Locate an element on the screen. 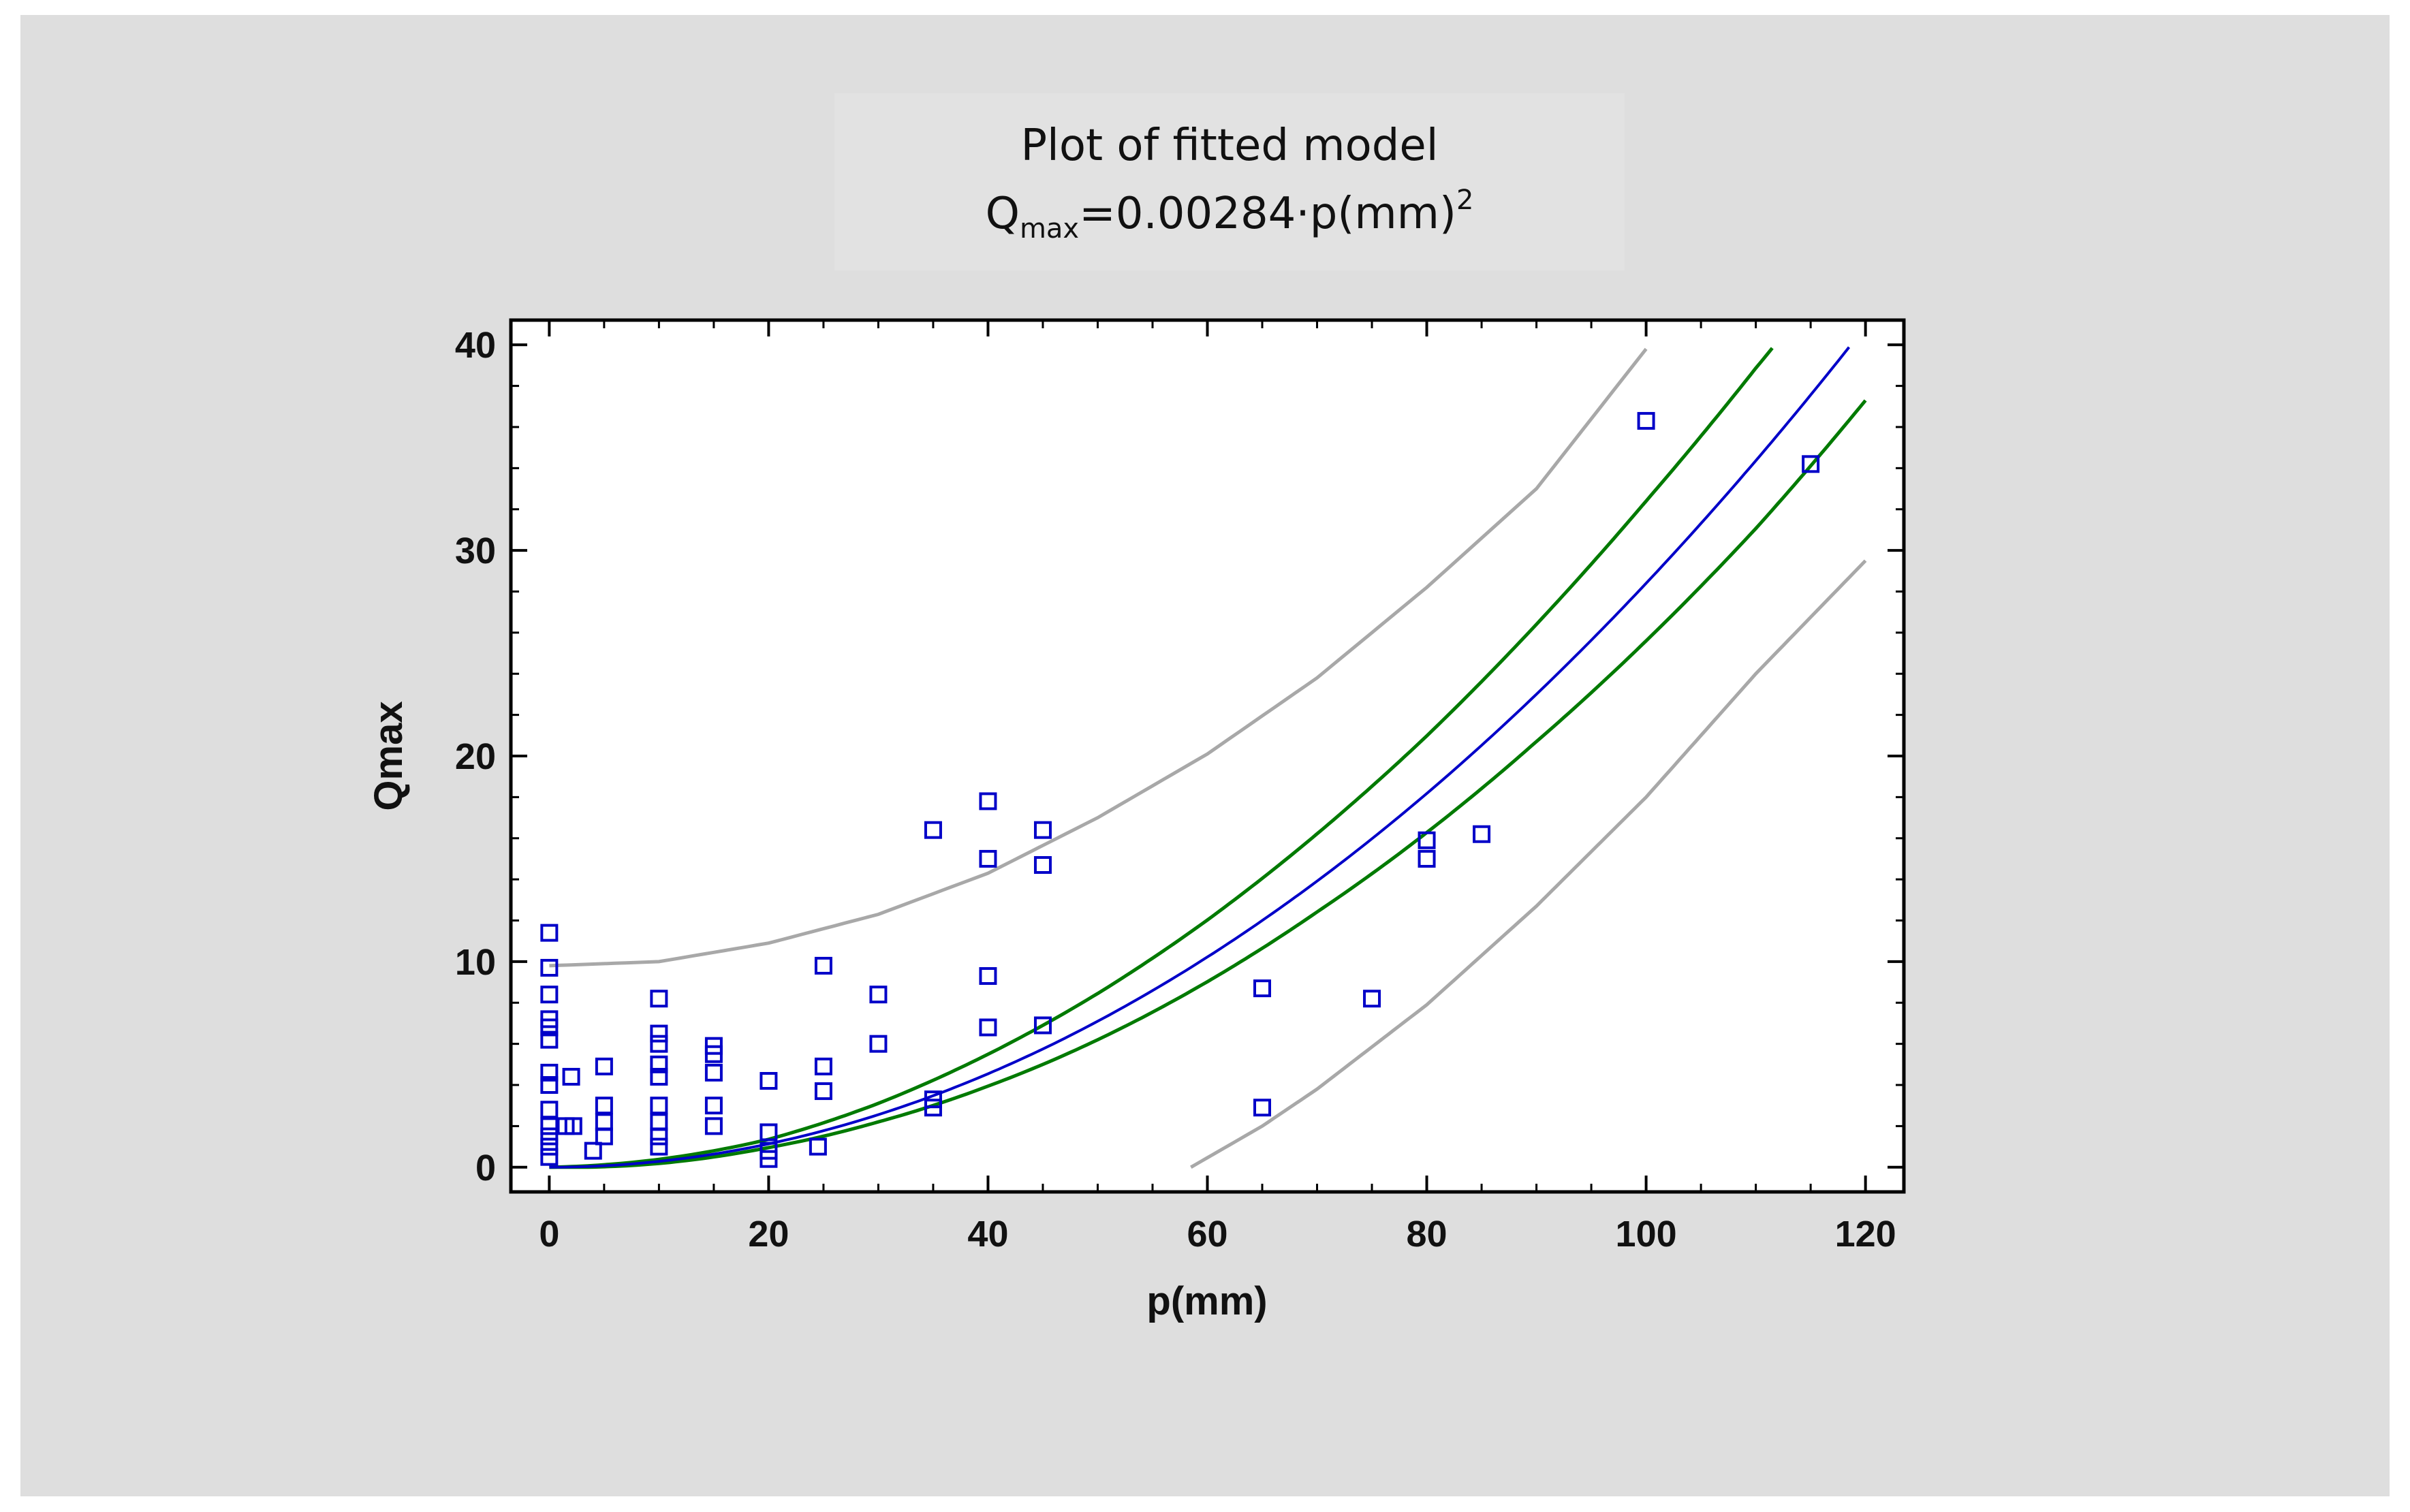 This screenshot has height=1512, width=2410. y-tick-label: 30 is located at coordinates (475, 551).